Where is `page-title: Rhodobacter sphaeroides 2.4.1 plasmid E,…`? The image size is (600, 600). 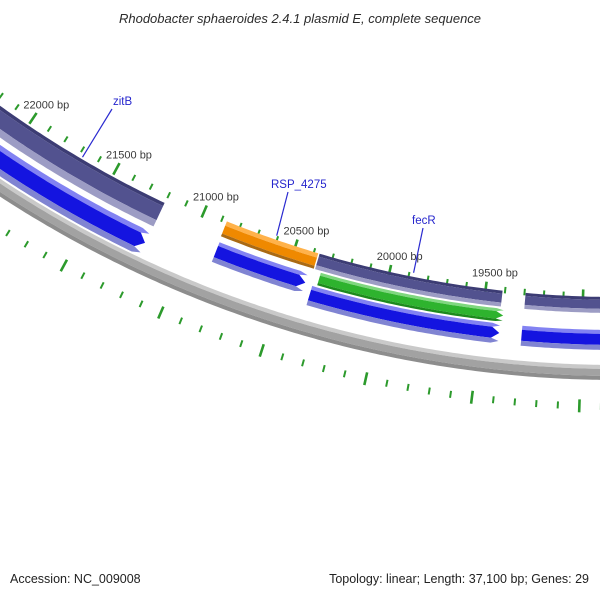 page-title: Rhodobacter sphaeroides 2.4.1 plasmid E,… is located at coordinates (300, 18).